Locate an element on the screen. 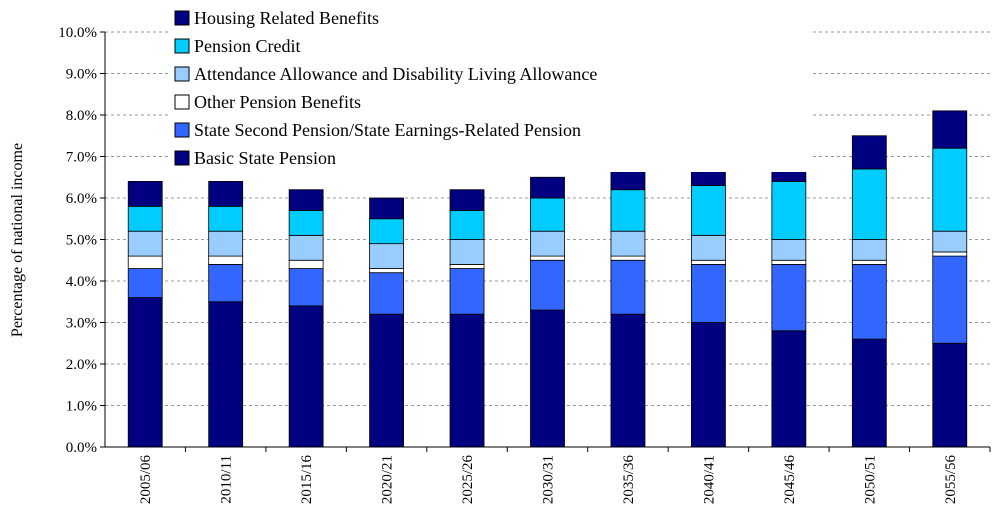 The height and width of the screenshot is (531, 1002). x-tick-label: 2005/06 is located at coordinates (146, 480).